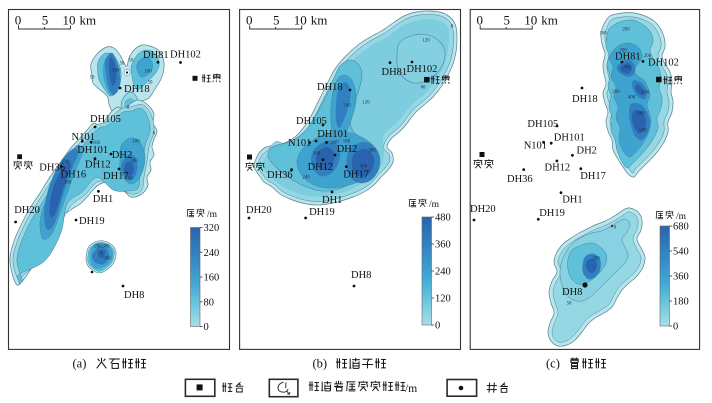 The image size is (712, 403). Describe the element at coordinates (681, 252) in the screenshot. I see `svg-text: 540` at that location.